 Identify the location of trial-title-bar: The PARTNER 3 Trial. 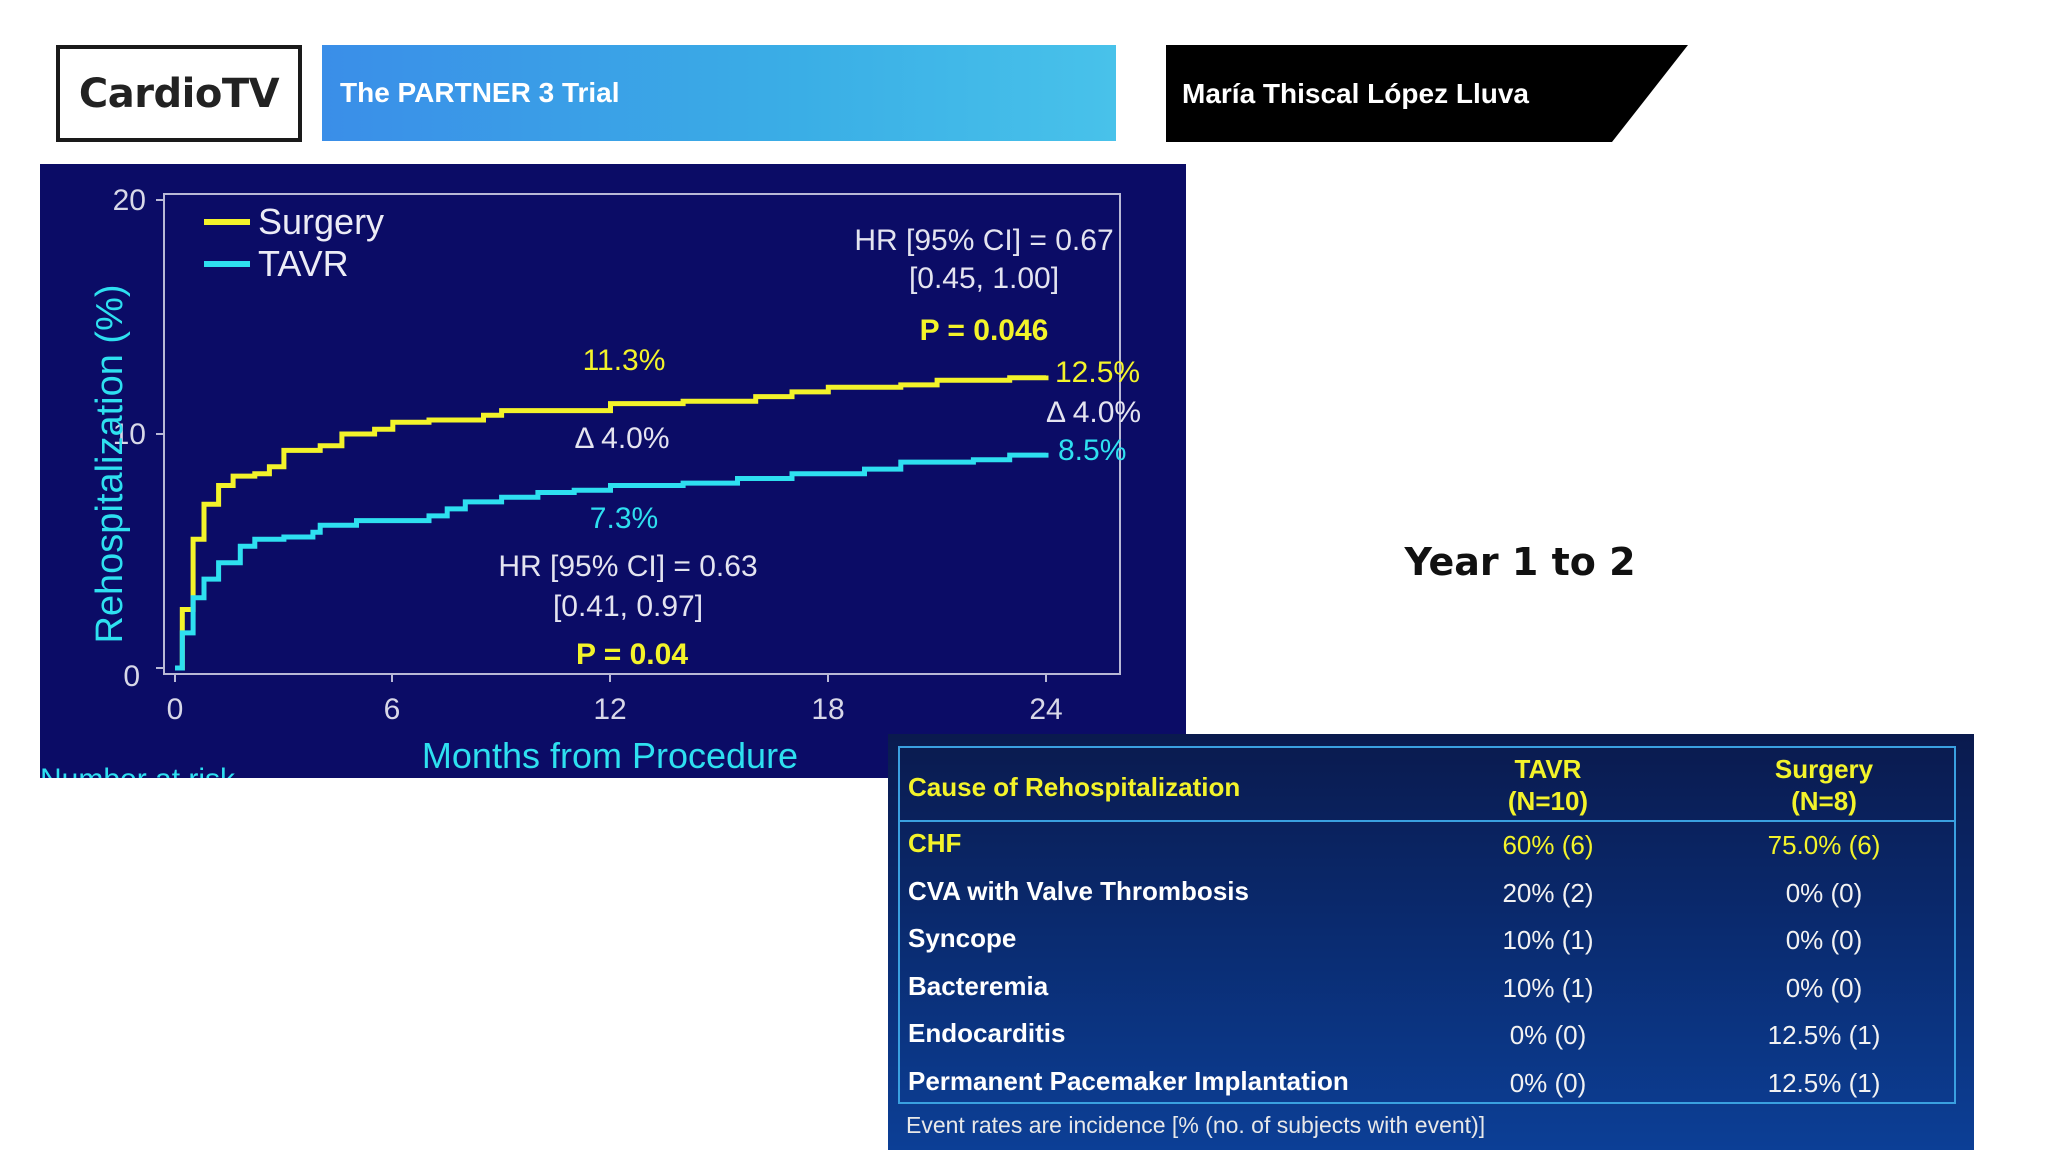
(719, 93).